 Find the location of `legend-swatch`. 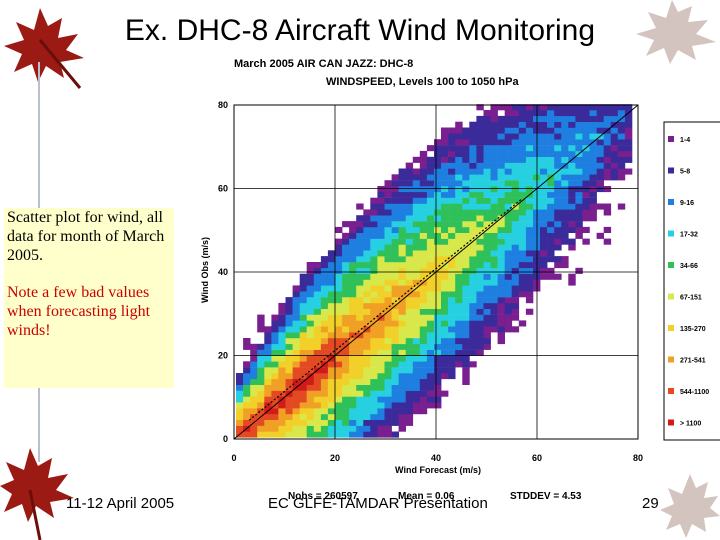

legend-swatch is located at coordinates (671, 233).